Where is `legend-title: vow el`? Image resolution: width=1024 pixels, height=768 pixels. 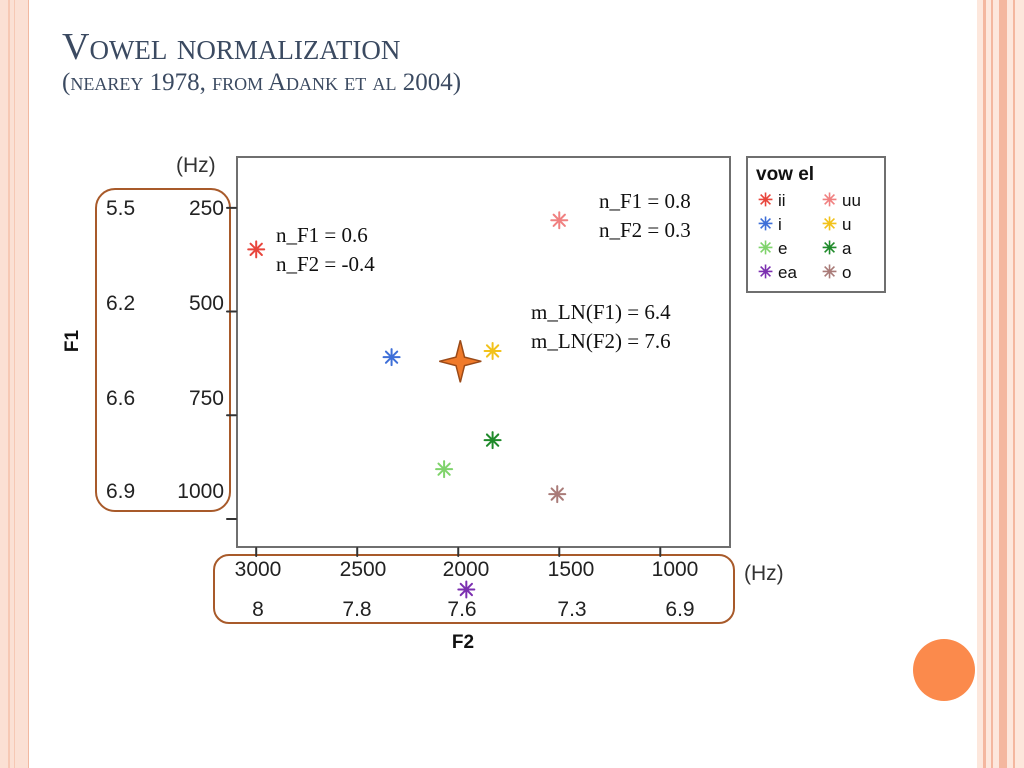 legend-title: vow el is located at coordinates (785, 174).